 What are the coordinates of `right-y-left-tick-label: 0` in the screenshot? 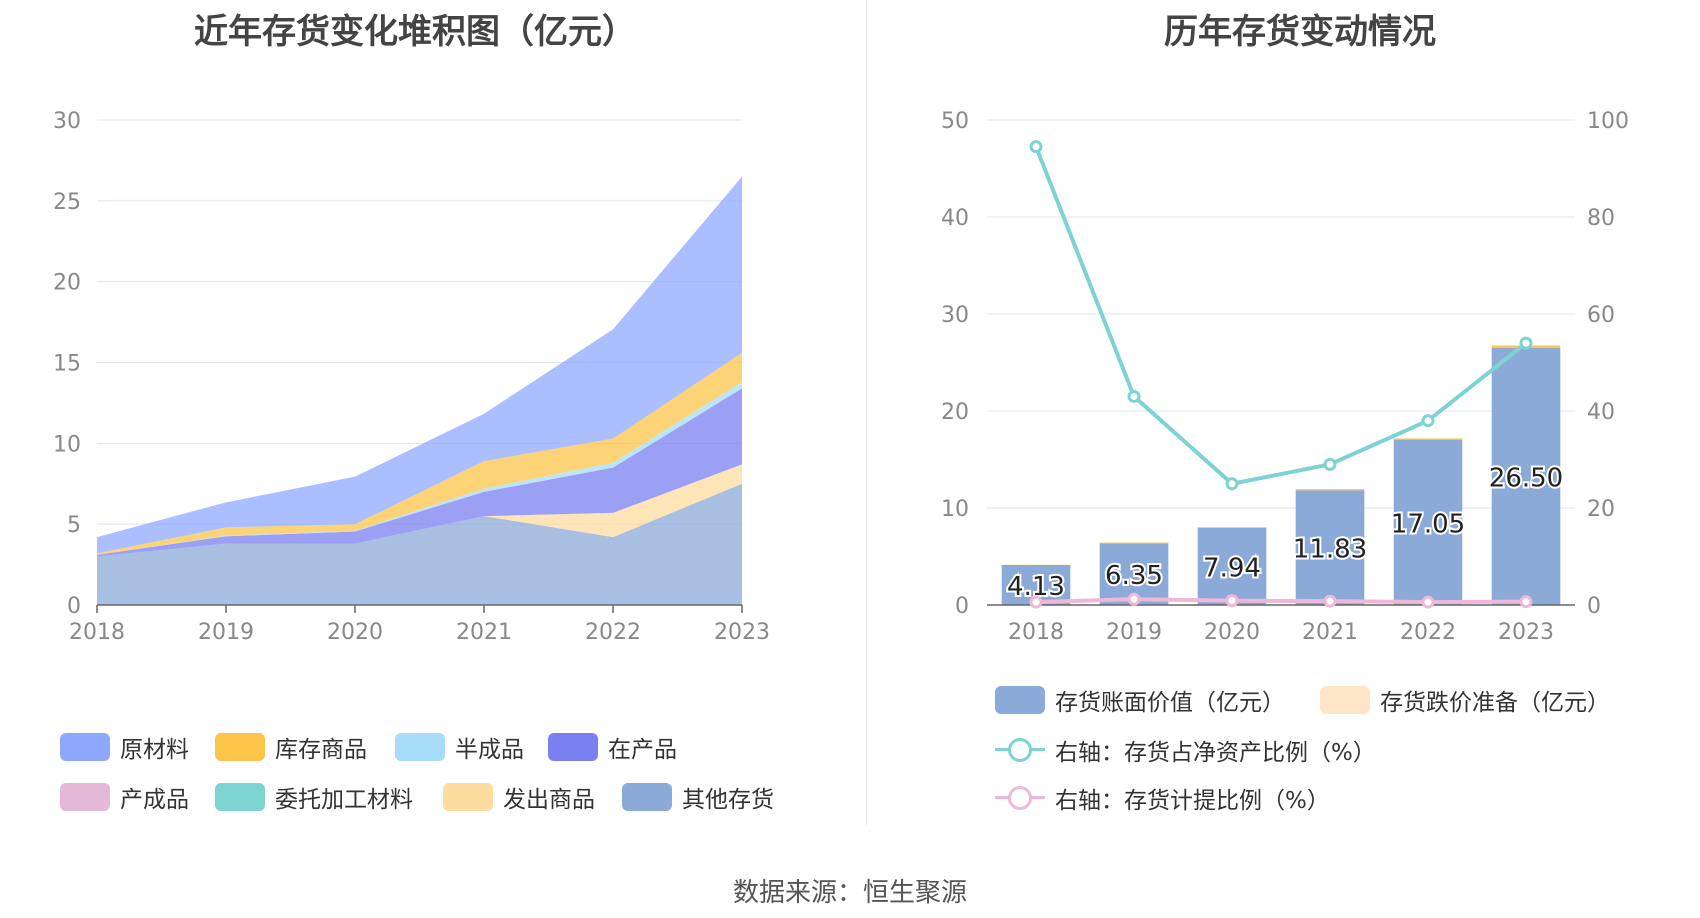 It's located at (962, 606).